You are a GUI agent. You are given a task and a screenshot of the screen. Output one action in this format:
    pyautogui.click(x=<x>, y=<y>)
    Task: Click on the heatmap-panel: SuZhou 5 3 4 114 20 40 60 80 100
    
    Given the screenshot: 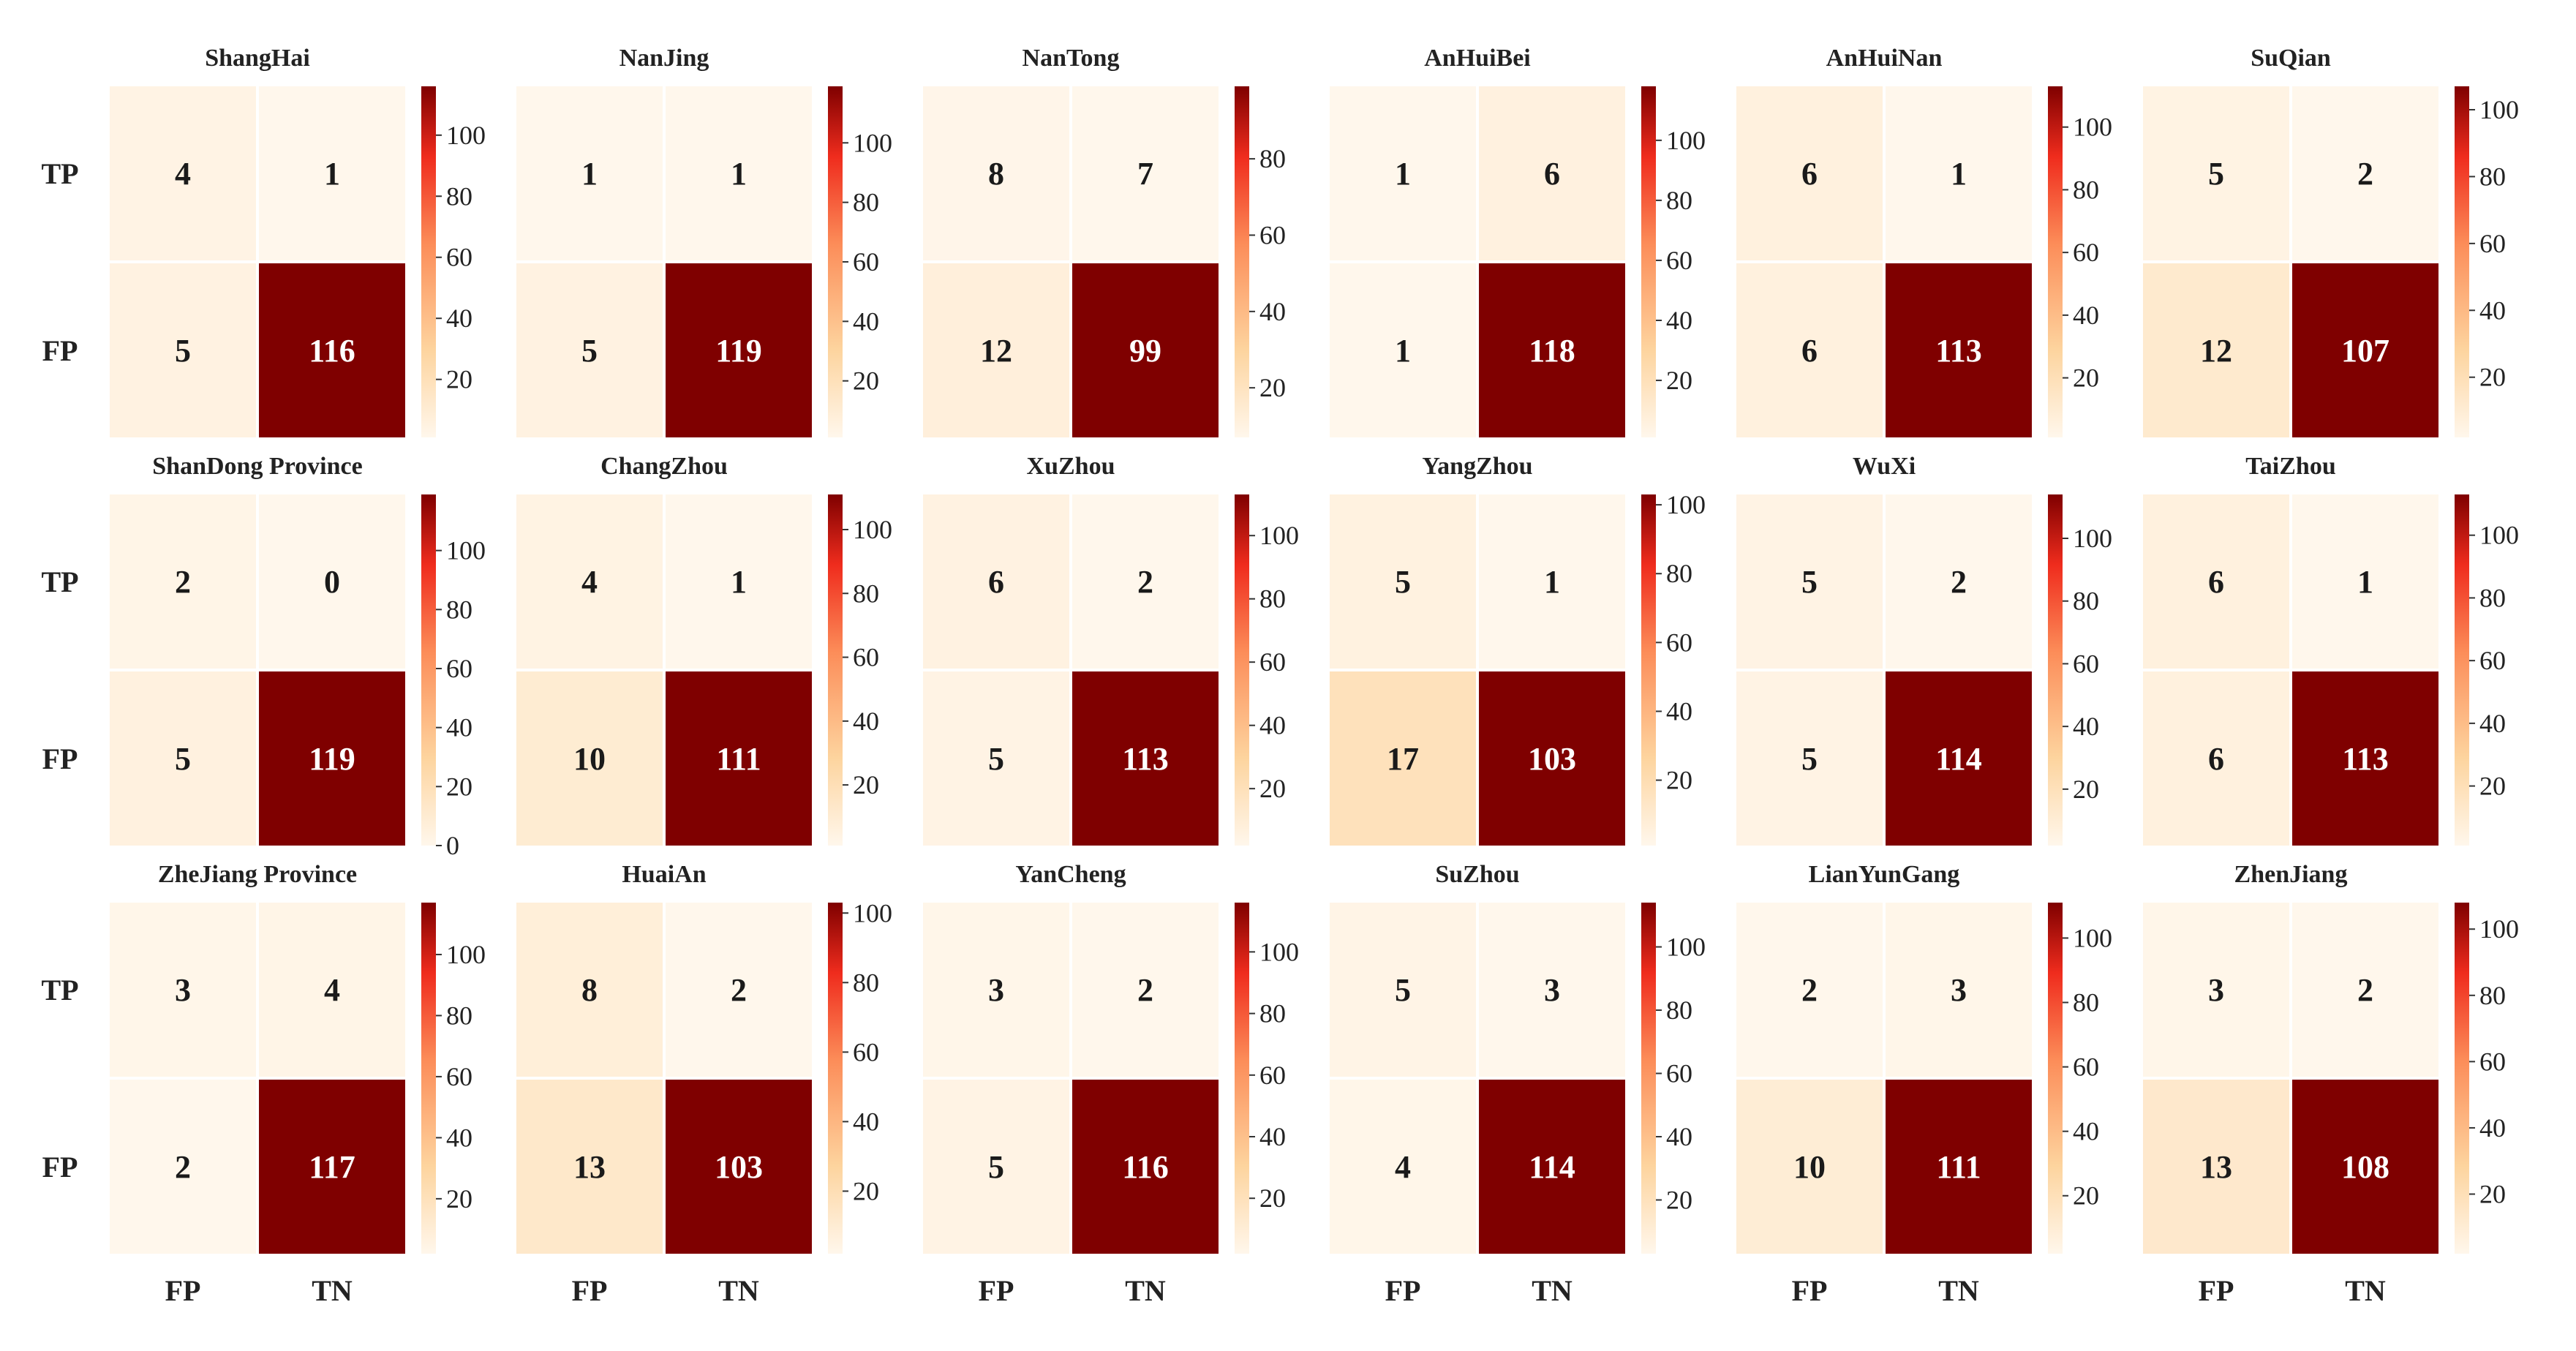 What is the action you would take?
    pyautogui.click(x=1518, y=1057)
    